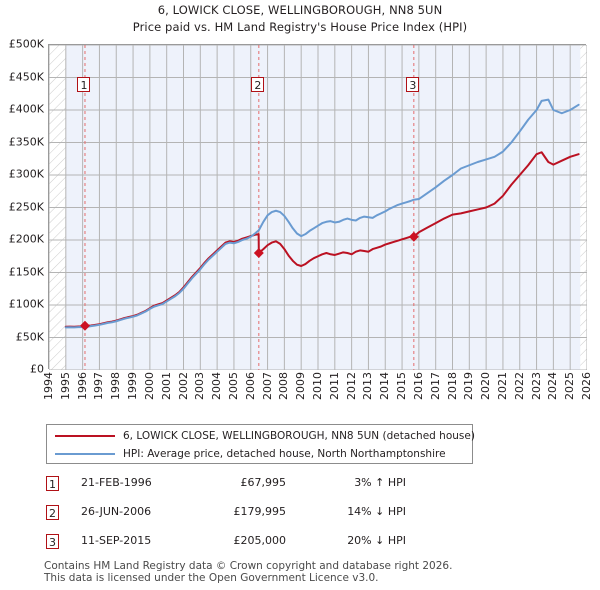  Describe the element at coordinates (26, 141) in the screenshot. I see `y-axis-tick-label: £350K` at that location.